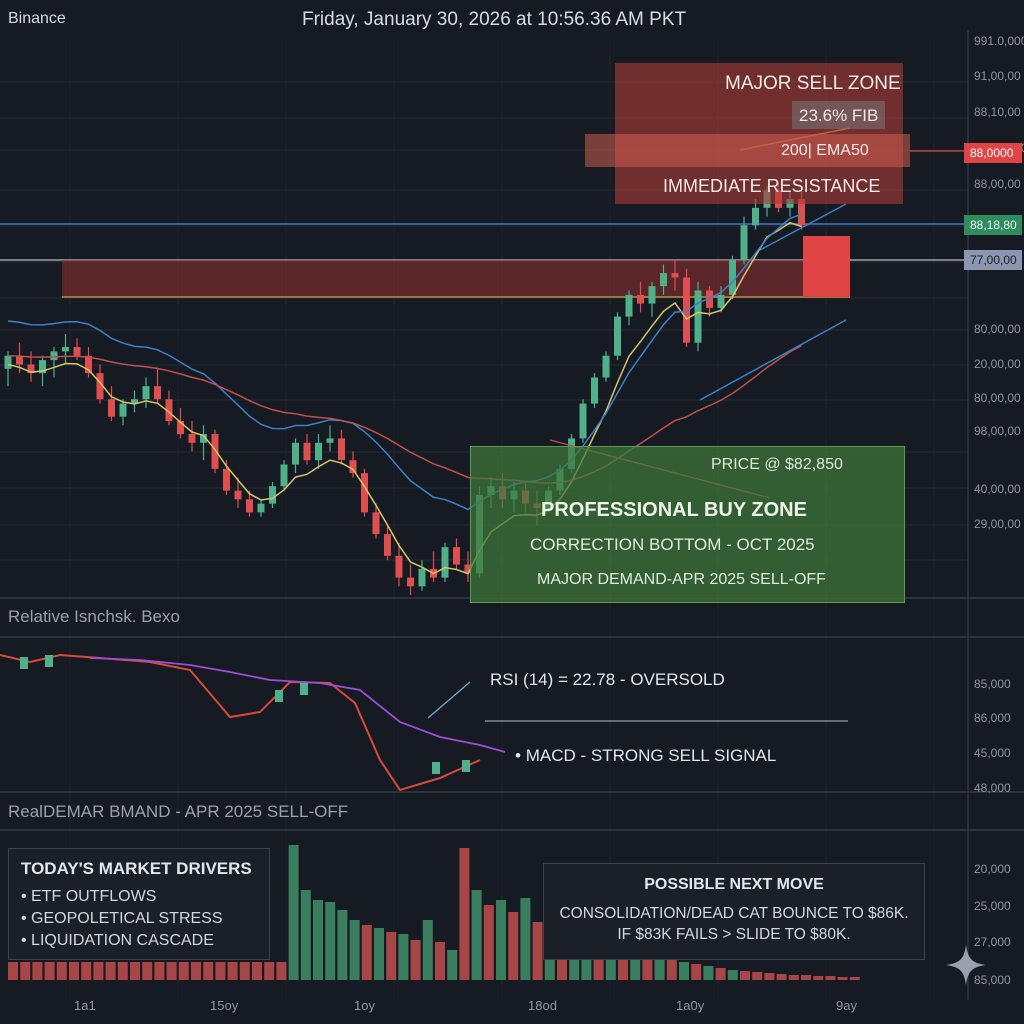  I want to click on price-tag-sell: 88,0000, so click(993, 153).